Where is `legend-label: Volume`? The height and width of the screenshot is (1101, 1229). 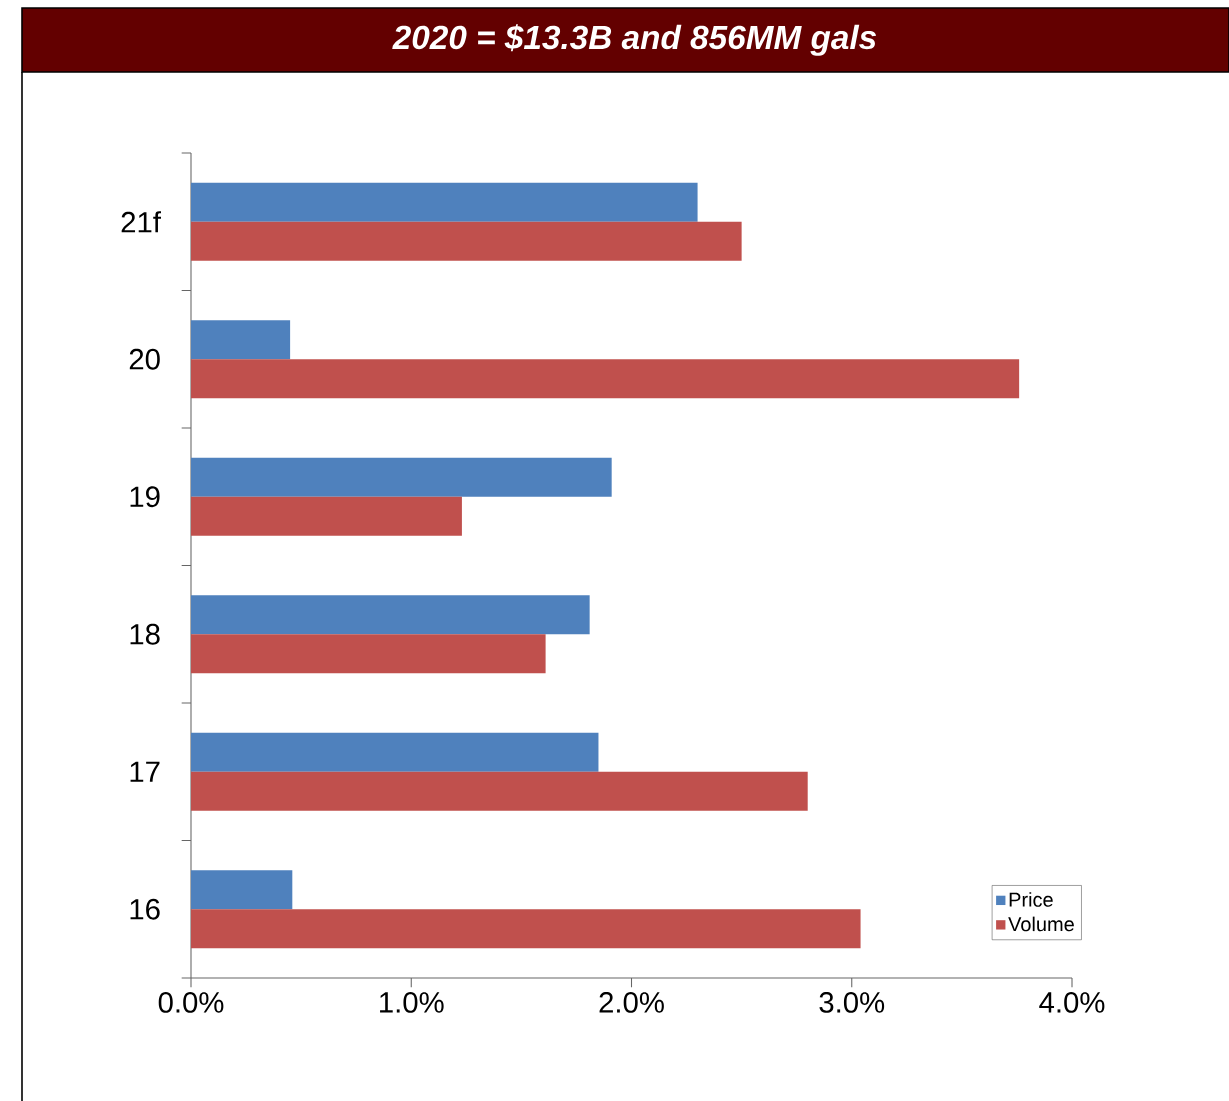 legend-label: Volume is located at coordinates (1041, 924).